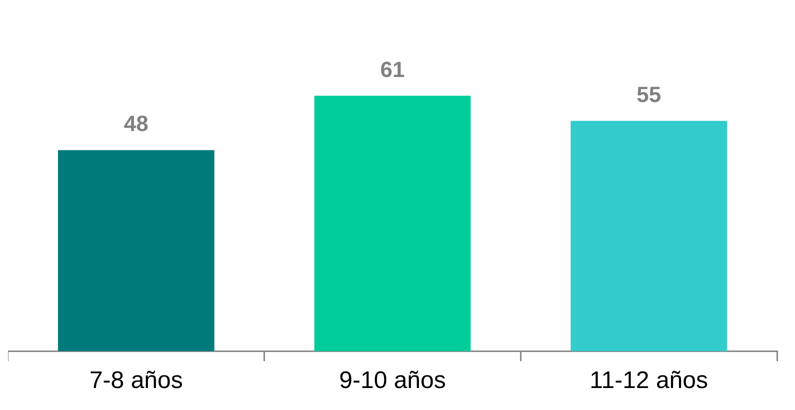  Describe the element at coordinates (392, 69) in the screenshot. I see `data-label: 61` at that location.